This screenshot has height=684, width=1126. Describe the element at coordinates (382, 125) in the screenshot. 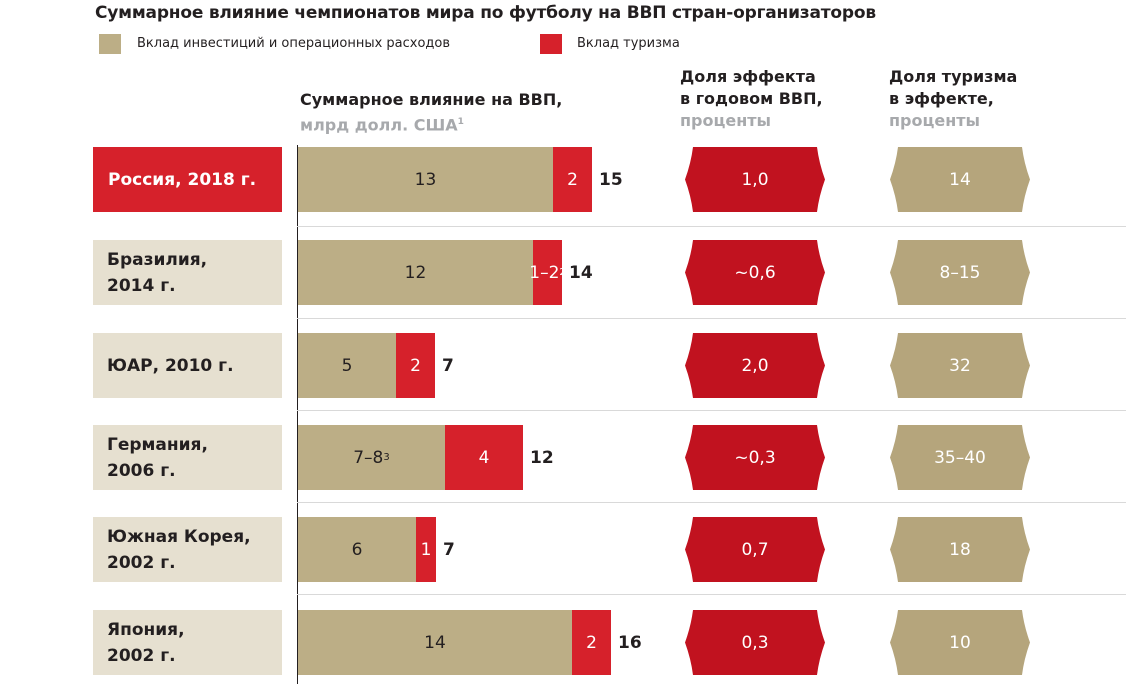

I see `gdp-column-subtitle: млрд долл. США1` at that location.